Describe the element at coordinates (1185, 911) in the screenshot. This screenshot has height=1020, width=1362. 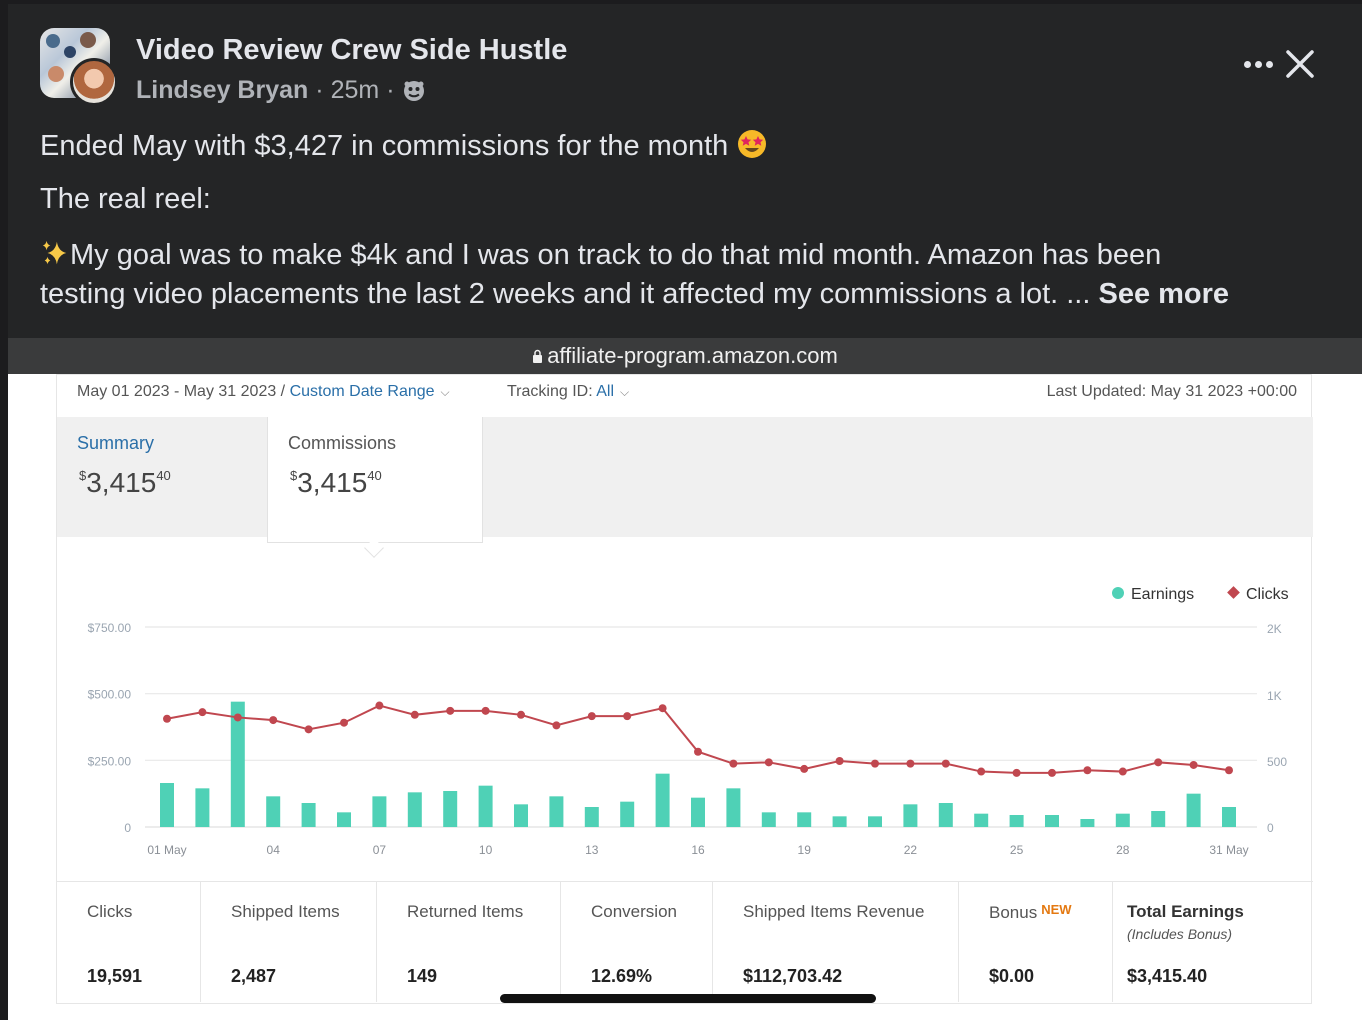
I see `stat-label: Total Earnings` at that location.